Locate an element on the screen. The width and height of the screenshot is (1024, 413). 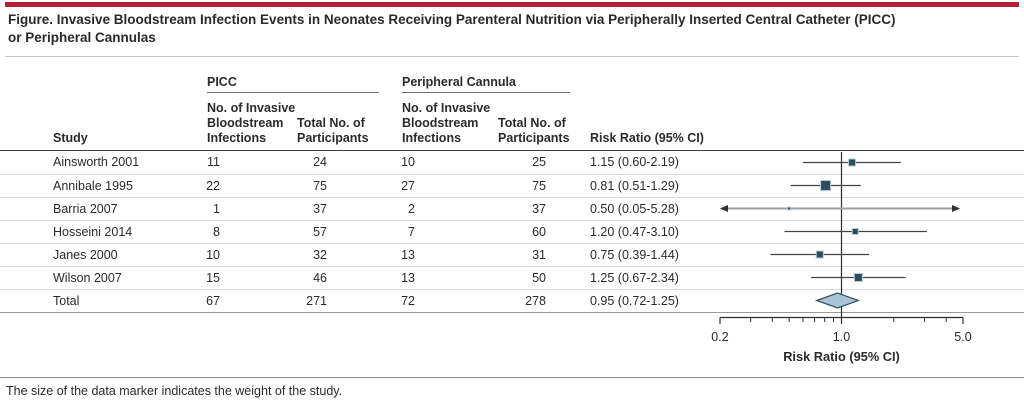
column-header-risk-ratio: Risk Ratio (95% CI) is located at coordinates (647, 138).